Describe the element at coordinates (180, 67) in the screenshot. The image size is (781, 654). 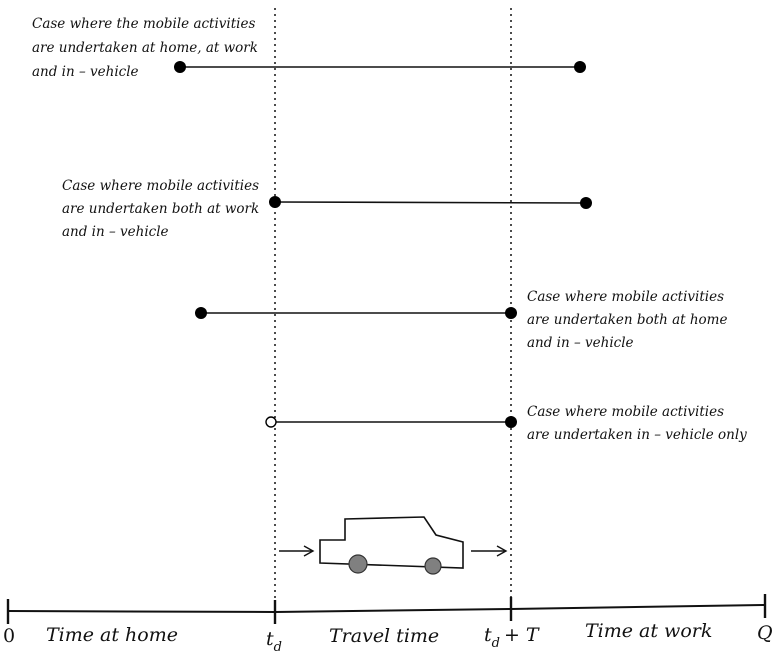
I see `case-1-start-marker` at that location.